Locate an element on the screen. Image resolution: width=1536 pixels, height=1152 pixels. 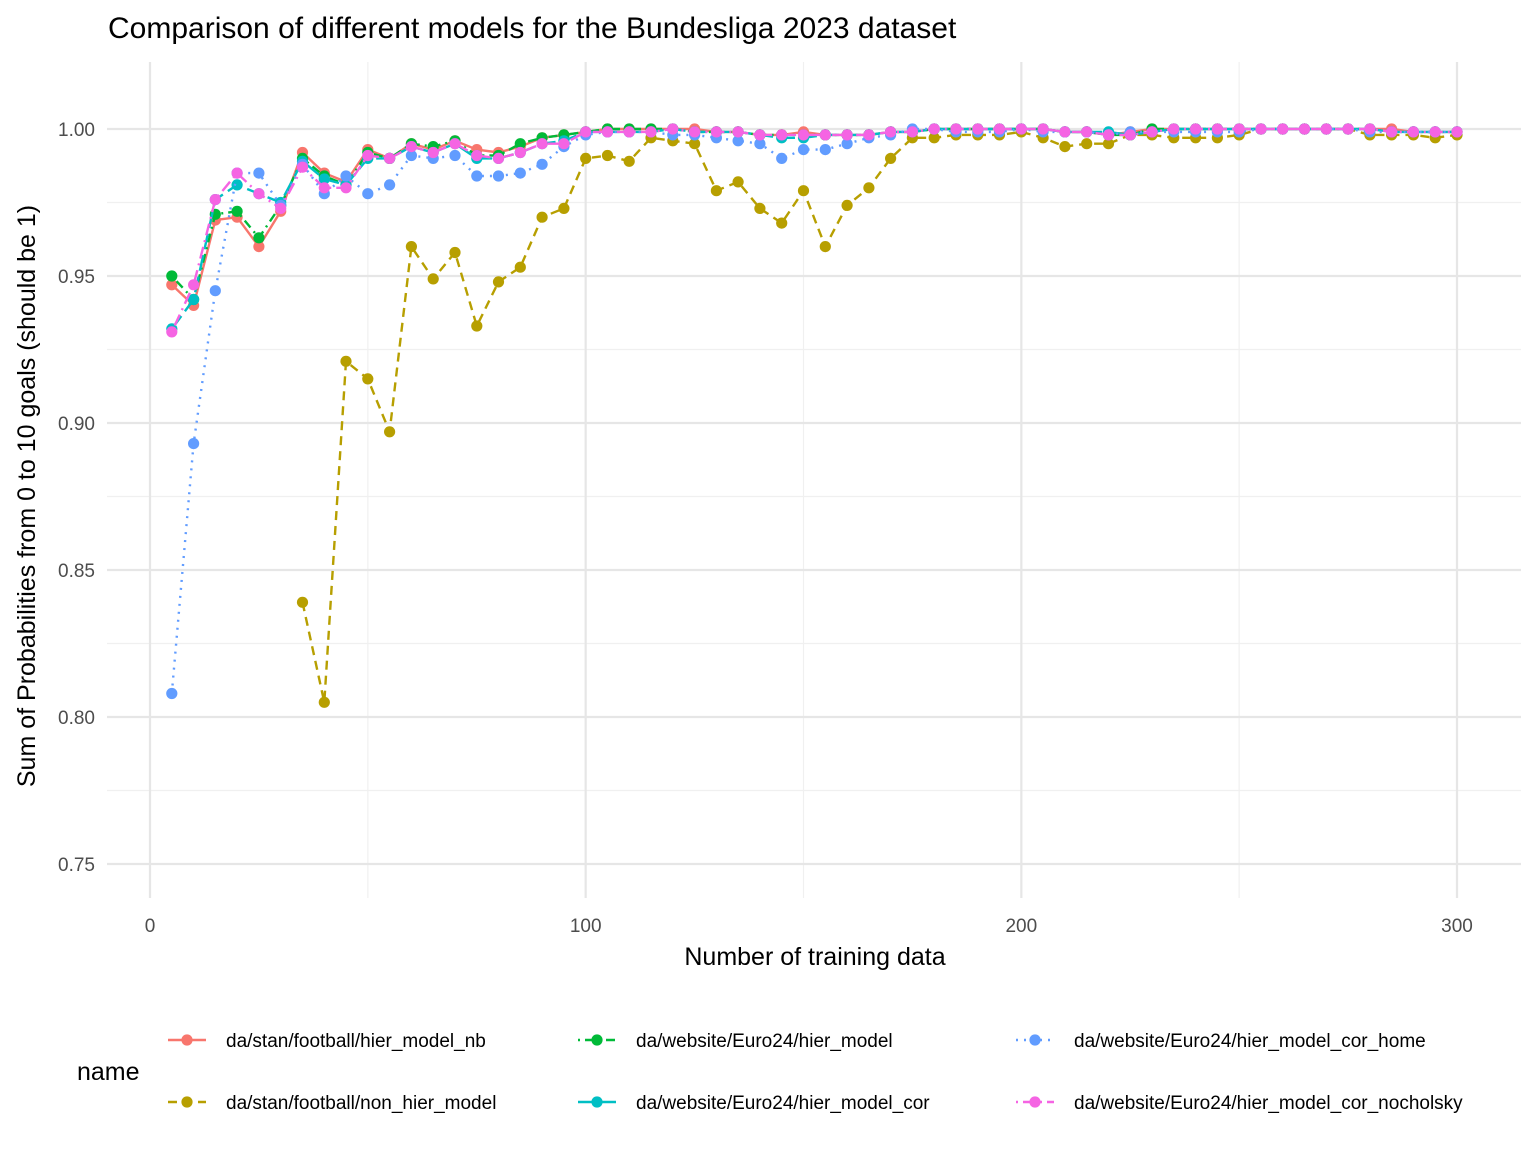
x-tick-label: 200 is located at coordinates (1021, 926).